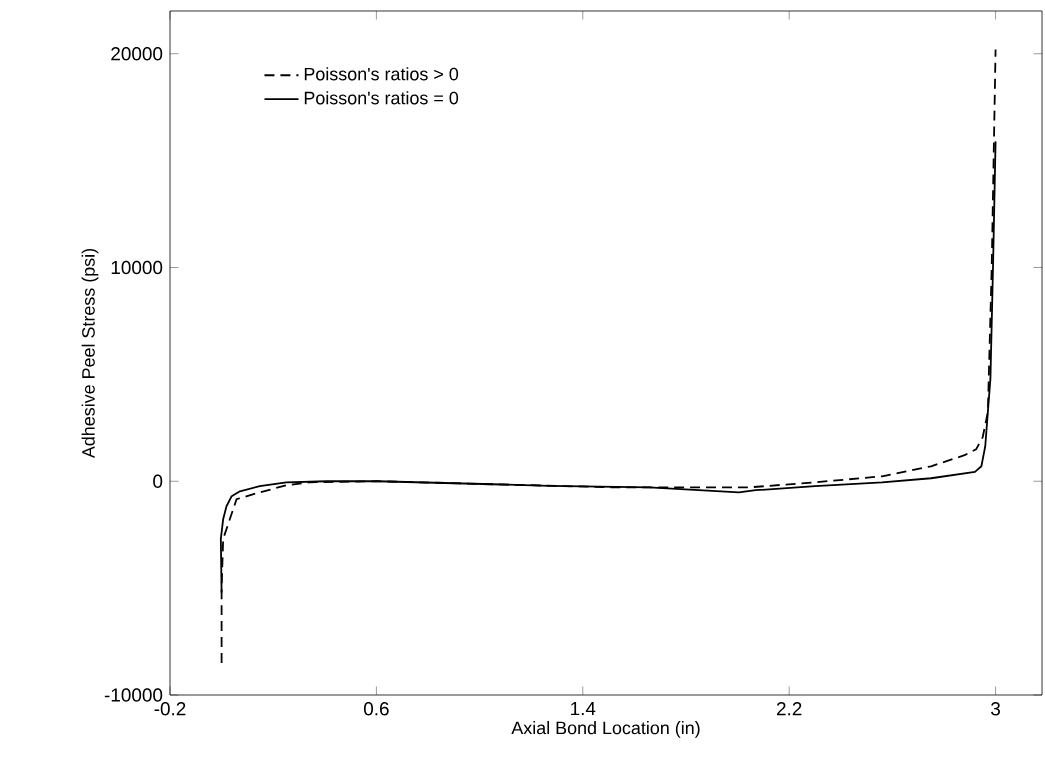  Describe the element at coordinates (995, 709) in the screenshot. I see `x-tick-label: 3` at that location.